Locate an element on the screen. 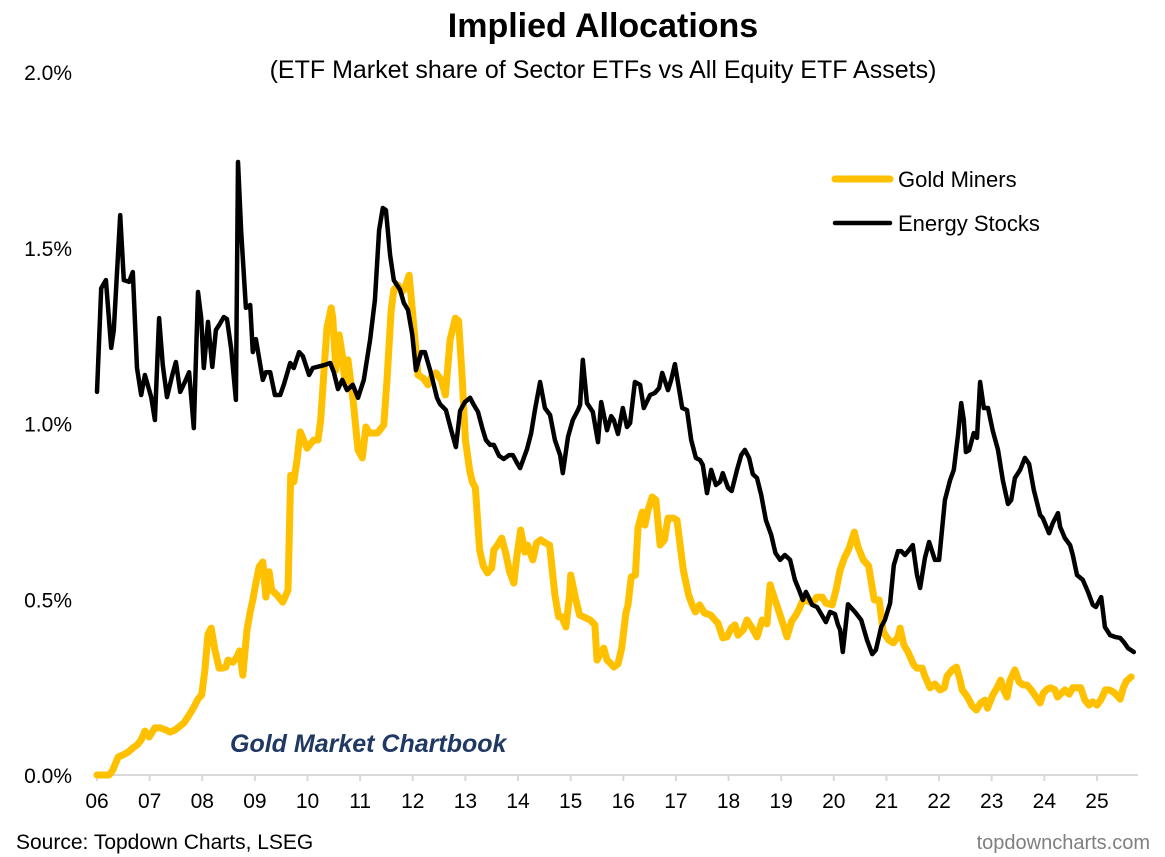  y-tick-label: 1.0% is located at coordinates (48, 425).